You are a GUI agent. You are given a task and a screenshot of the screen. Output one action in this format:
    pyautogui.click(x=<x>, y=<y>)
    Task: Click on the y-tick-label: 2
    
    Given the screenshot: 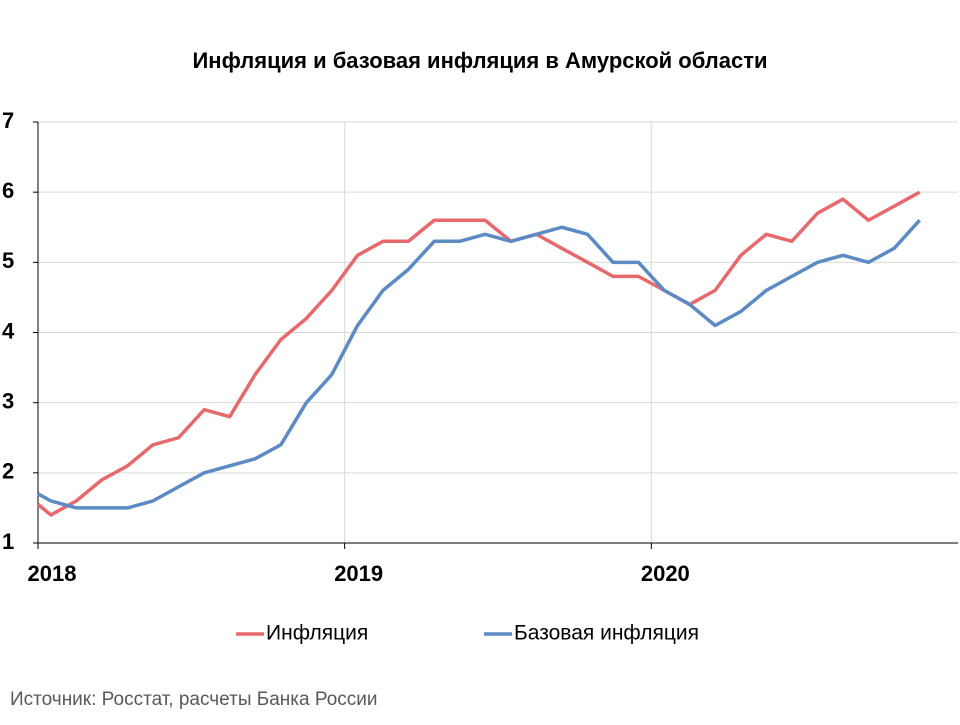 What is the action you would take?
    pyautogui.click(x=8, y=471)
    